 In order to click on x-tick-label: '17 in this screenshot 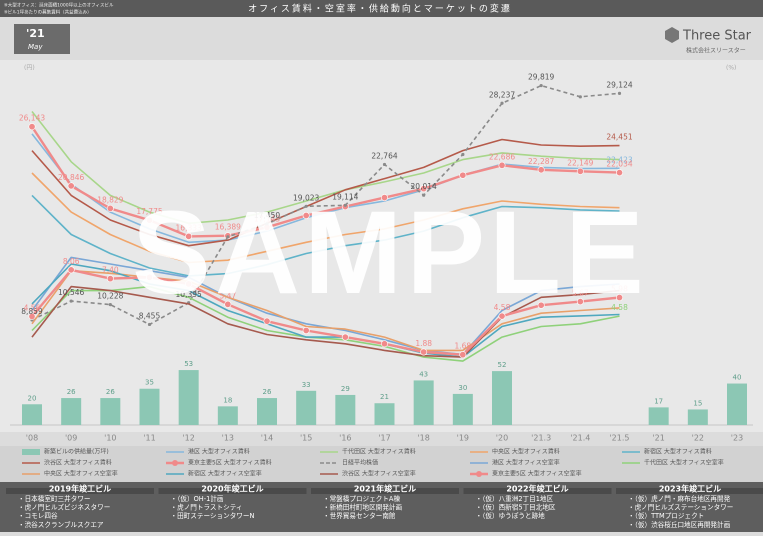, I will do `click(384, 438)`.